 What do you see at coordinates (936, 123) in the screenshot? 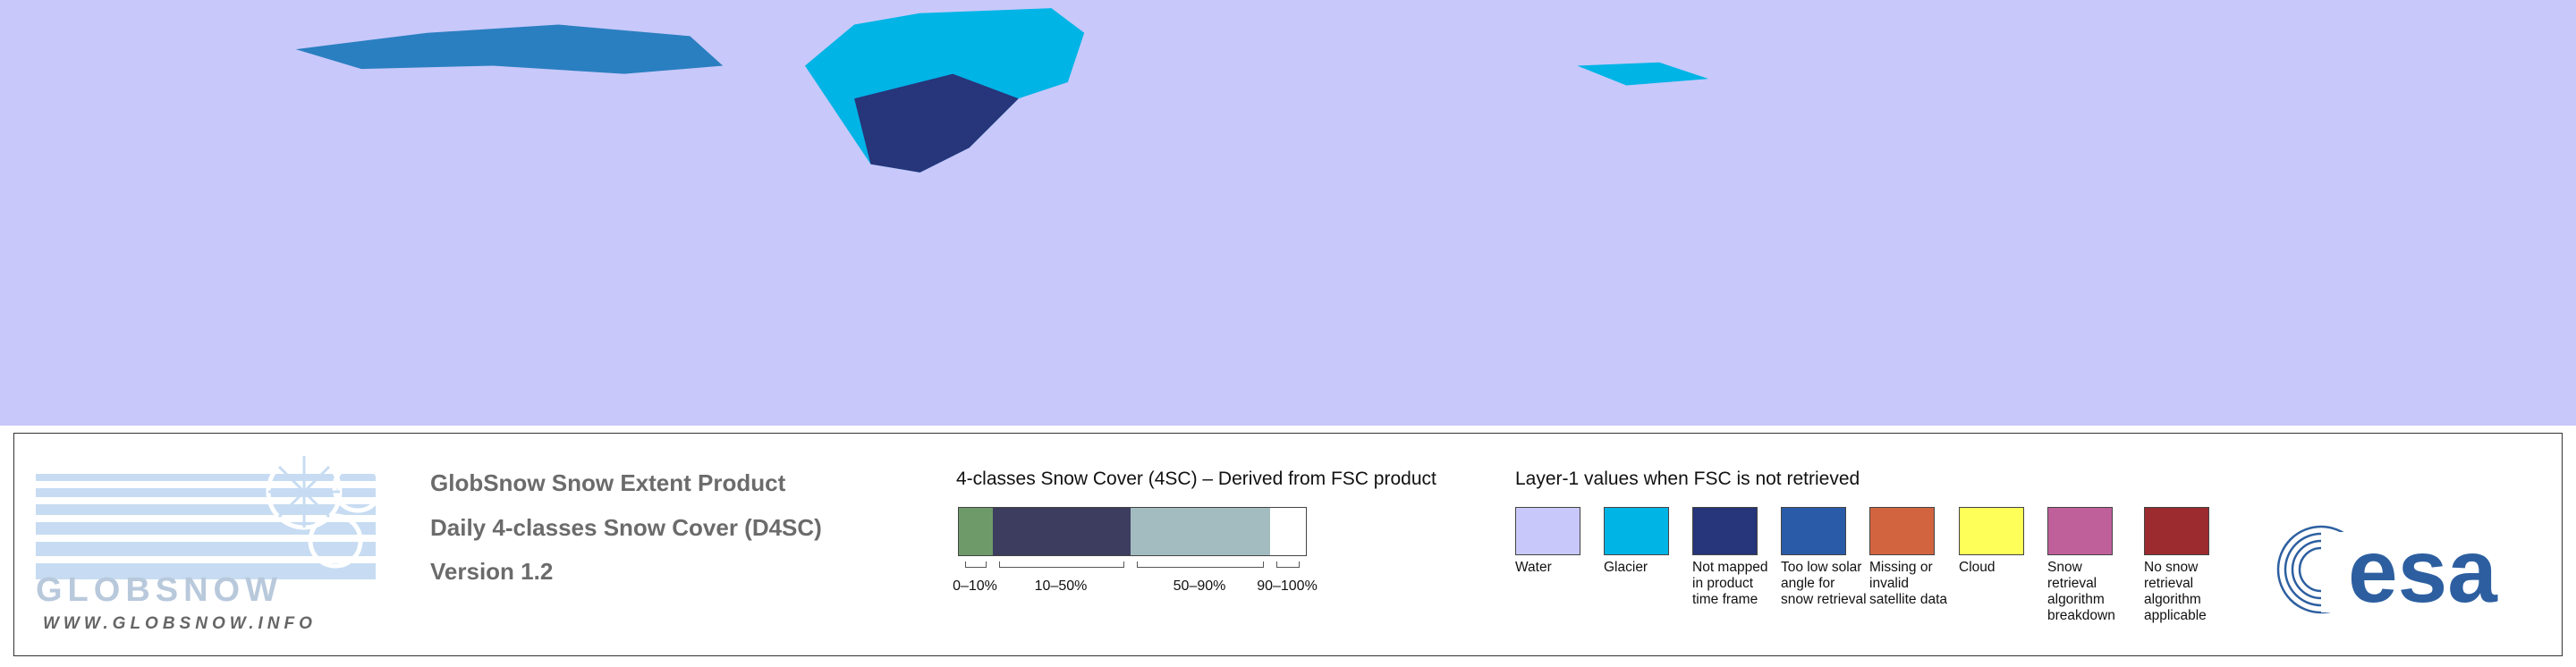
I see `greenland-unmapped` at bounding box center [936, 123].